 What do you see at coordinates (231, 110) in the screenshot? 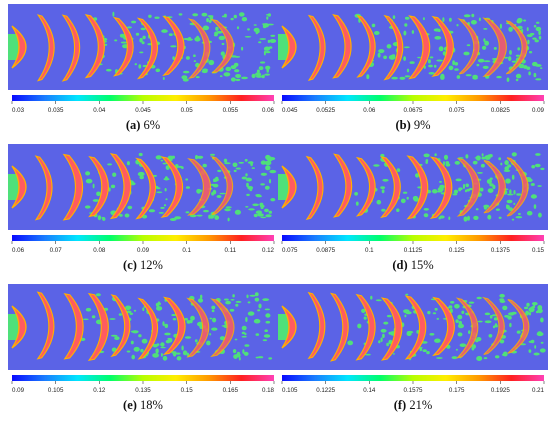
I see `colorbar-tick-label: 0.055` at bounding box center [231, 110].